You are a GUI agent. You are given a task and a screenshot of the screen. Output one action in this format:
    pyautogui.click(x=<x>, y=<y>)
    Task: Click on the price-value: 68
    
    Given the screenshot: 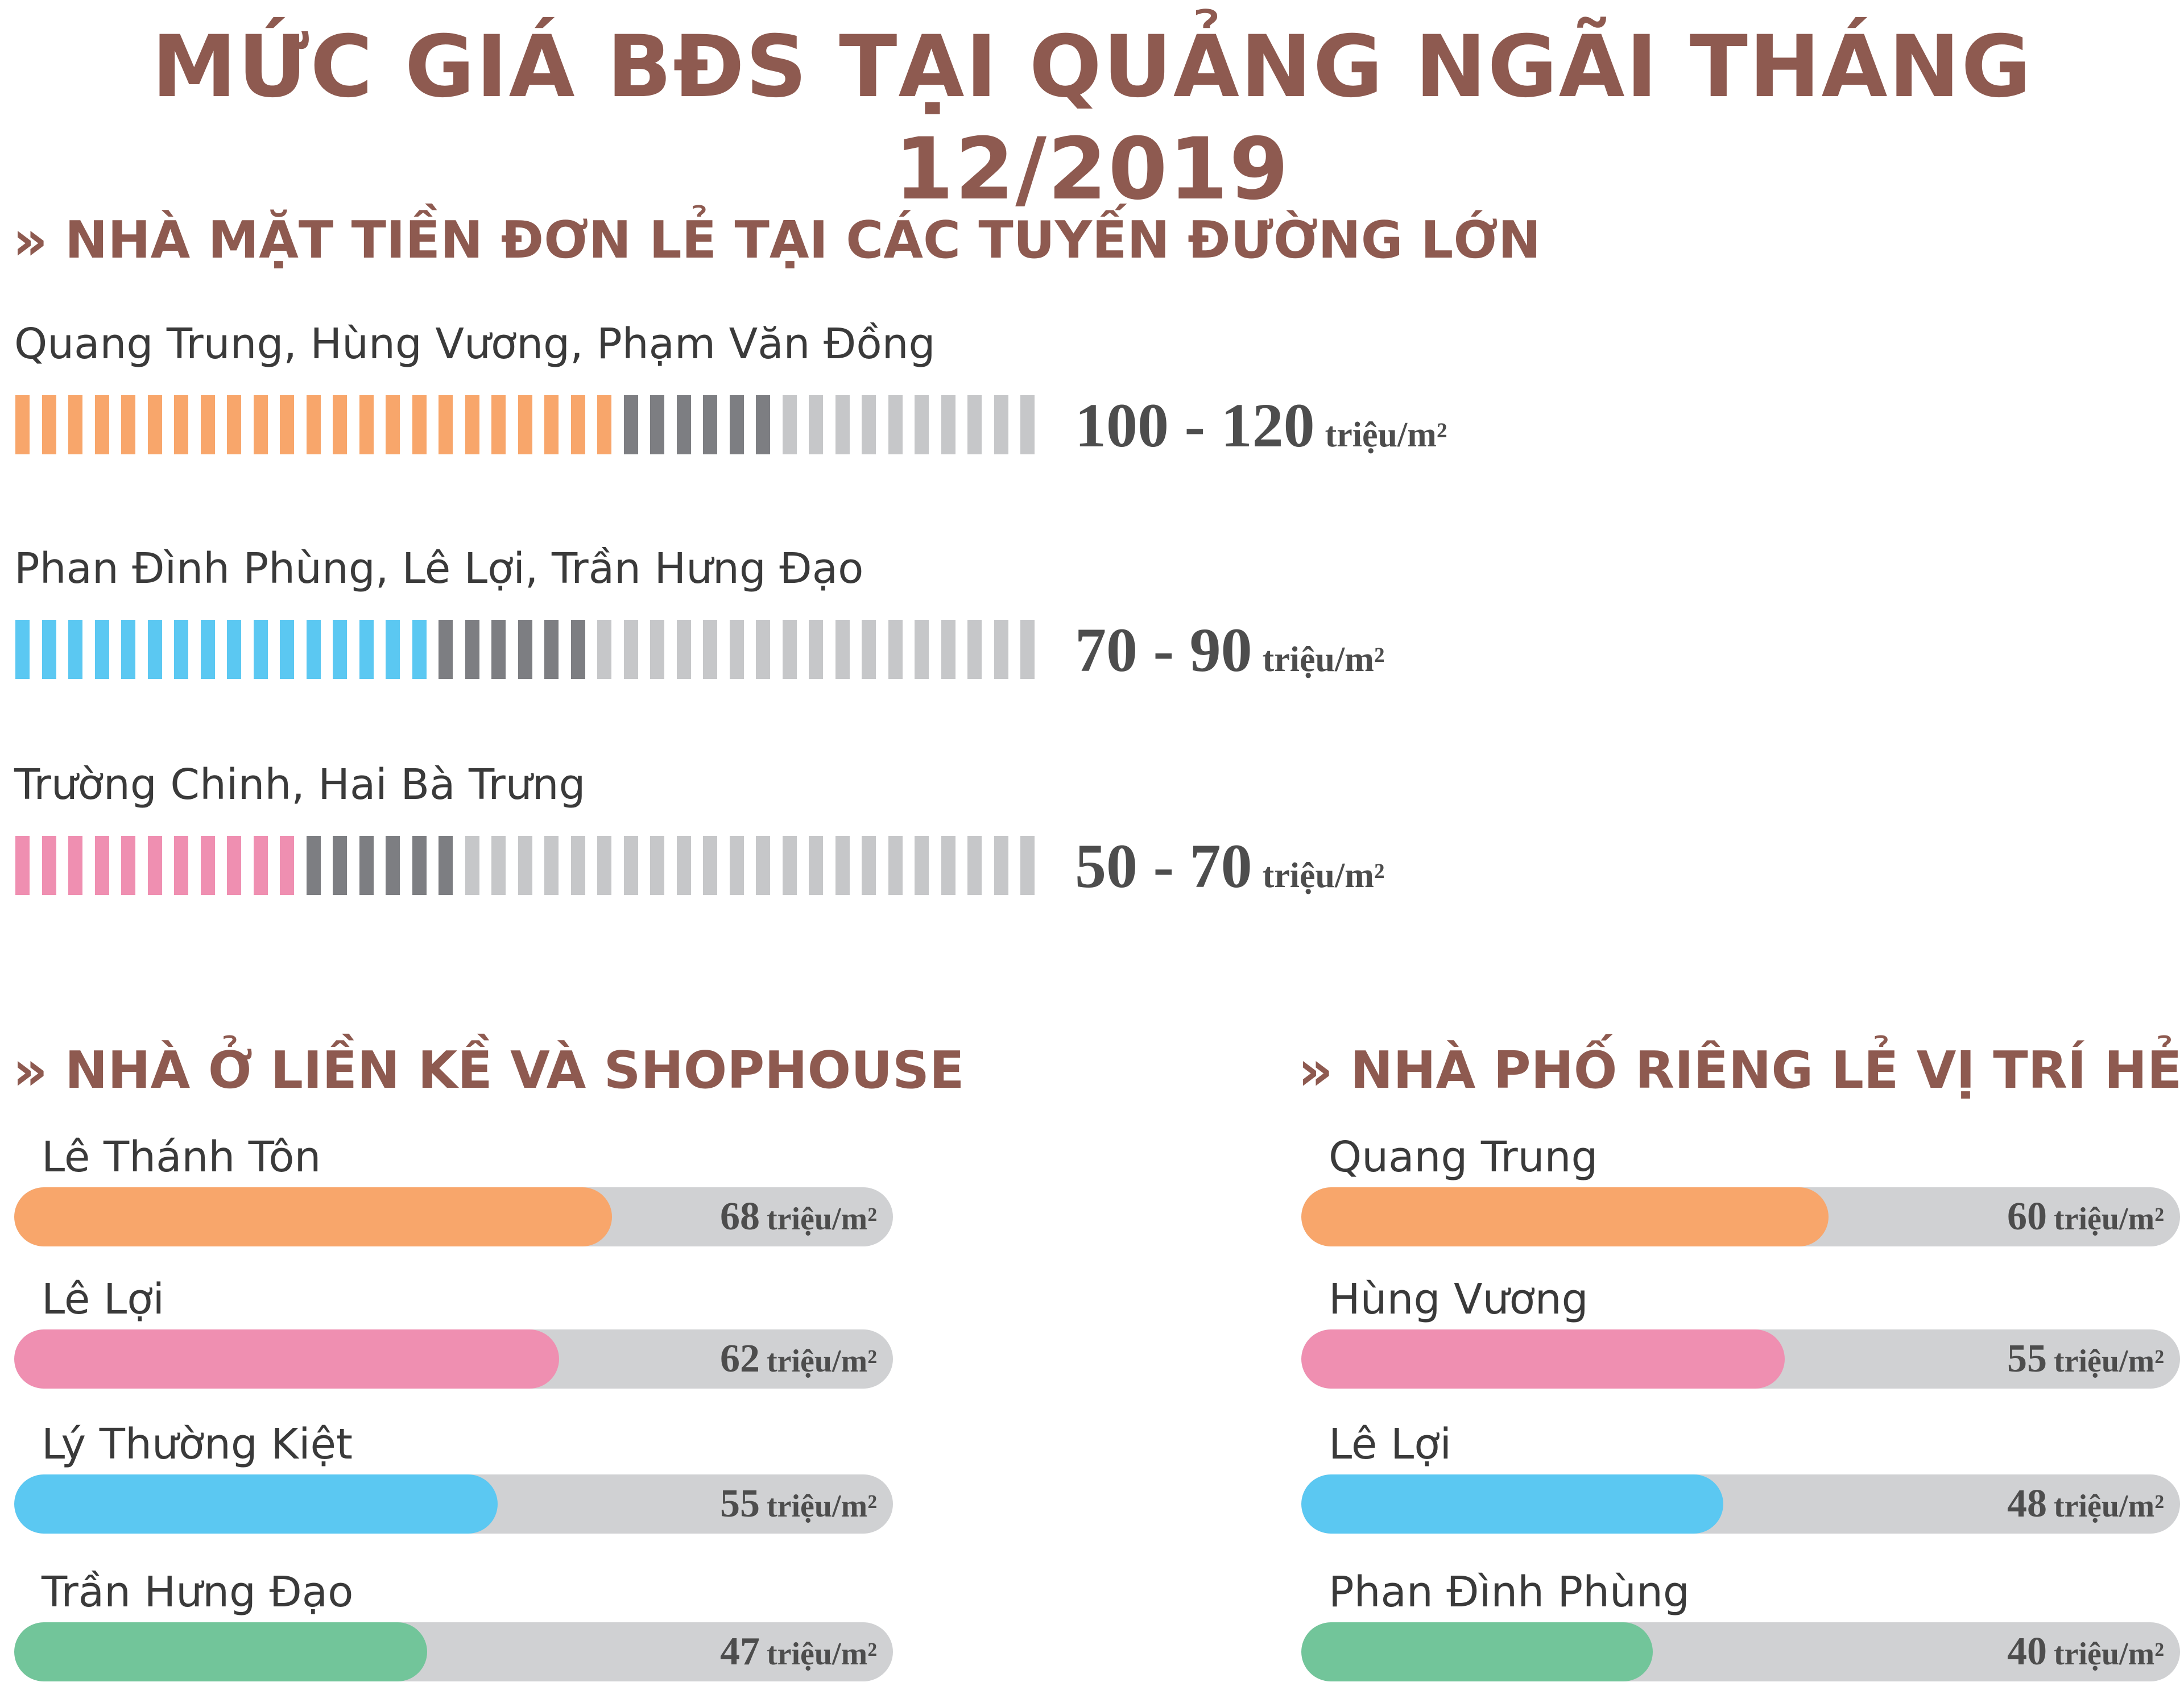 What is the action you would take?
    pyautogui.click(x=739, y=1216)
    